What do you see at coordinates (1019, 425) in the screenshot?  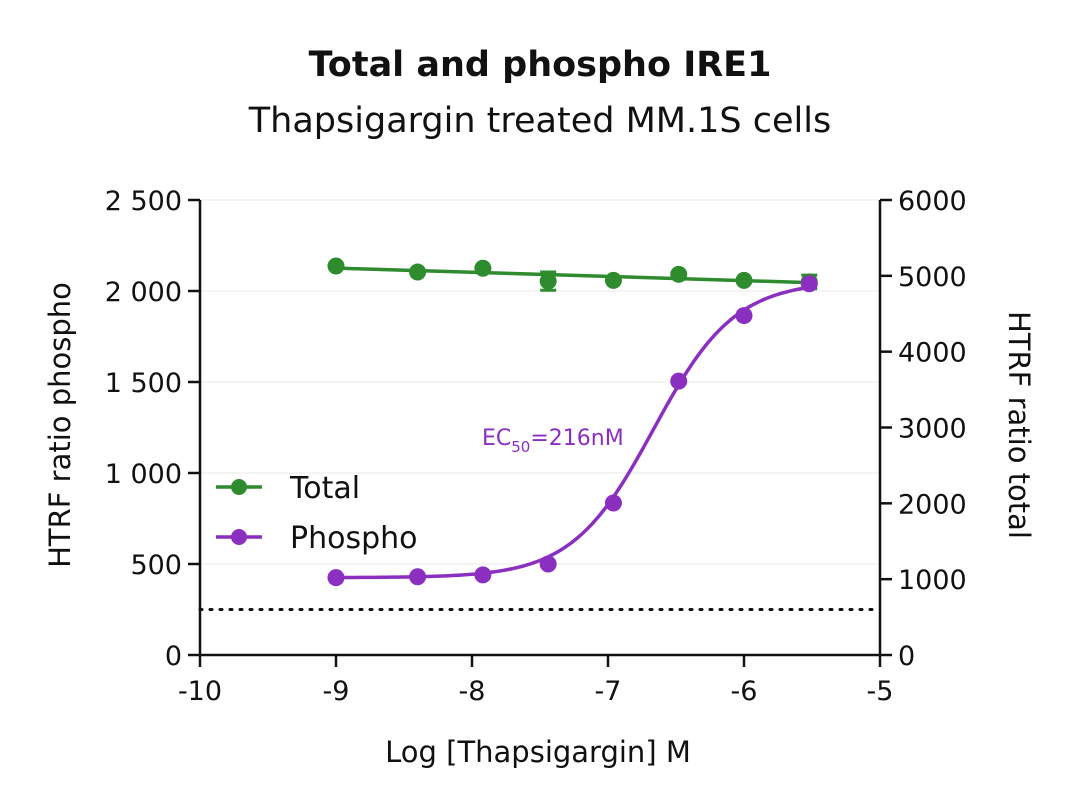 I see `y-axis-right-label: HTRF ratio total` at bounding box center [1019, 425].